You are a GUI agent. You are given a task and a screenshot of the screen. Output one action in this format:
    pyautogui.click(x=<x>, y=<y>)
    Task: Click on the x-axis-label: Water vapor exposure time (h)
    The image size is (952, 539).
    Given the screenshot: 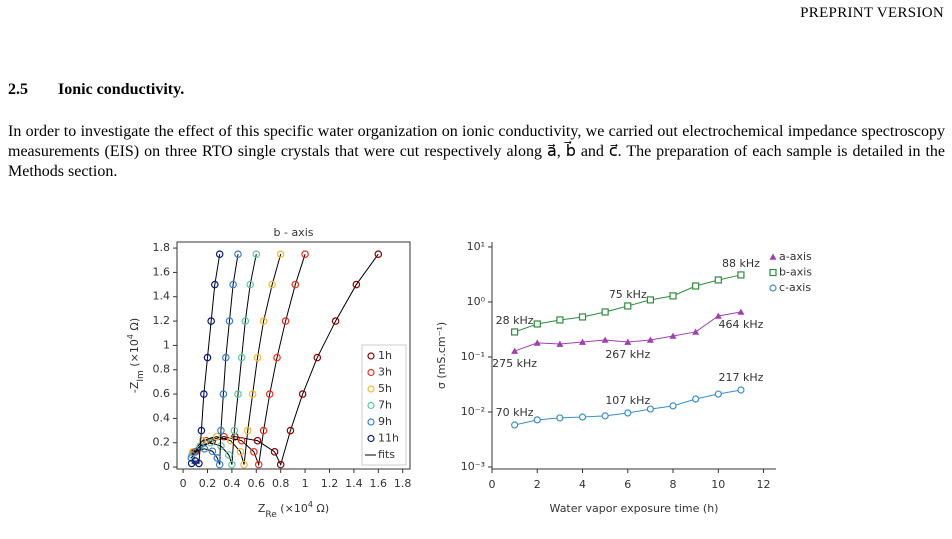 What is the action you would take?
    pyautogui.click(x=634, y=508)
    